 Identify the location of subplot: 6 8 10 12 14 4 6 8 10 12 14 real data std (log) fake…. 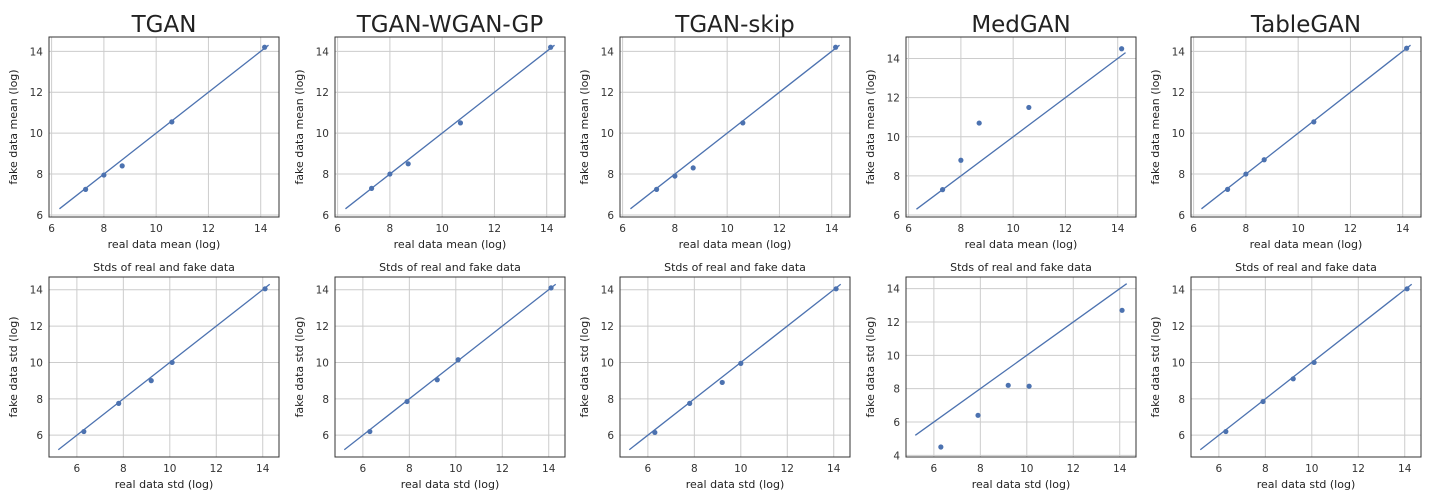
(1000, 376).